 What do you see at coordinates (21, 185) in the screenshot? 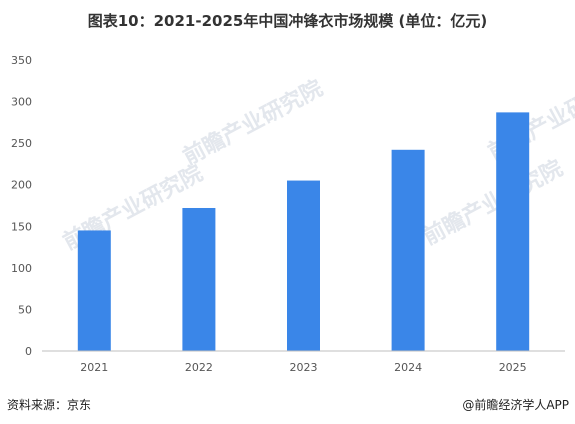
I see `y-tick-label: 200` at bounding box center [21, 185].